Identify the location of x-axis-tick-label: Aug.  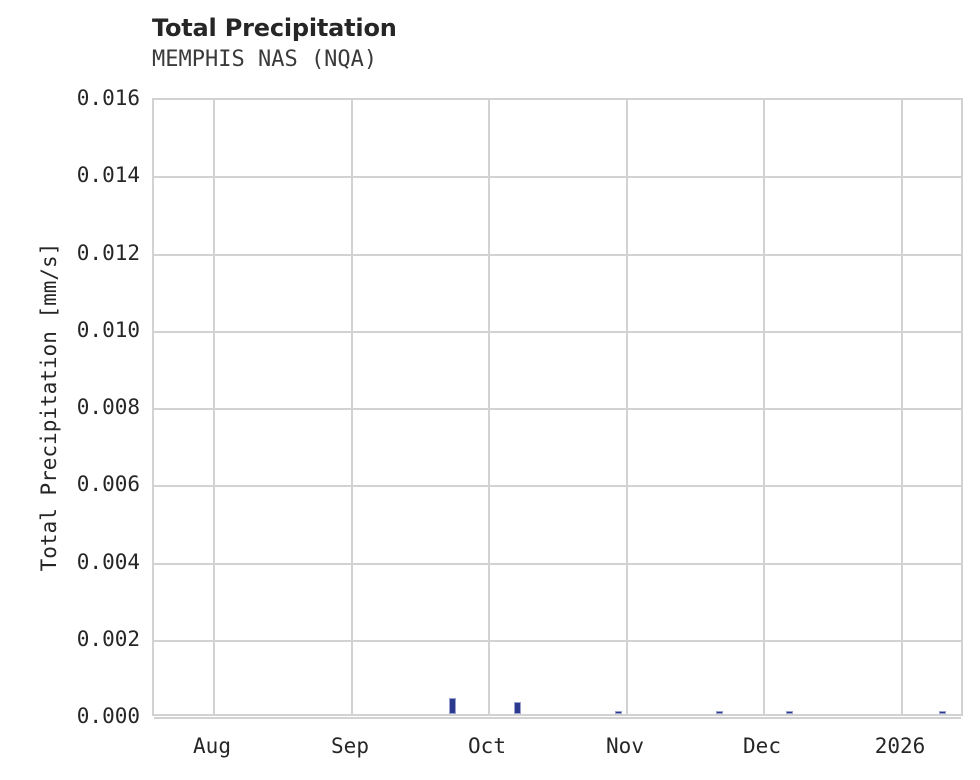
(212, 746).